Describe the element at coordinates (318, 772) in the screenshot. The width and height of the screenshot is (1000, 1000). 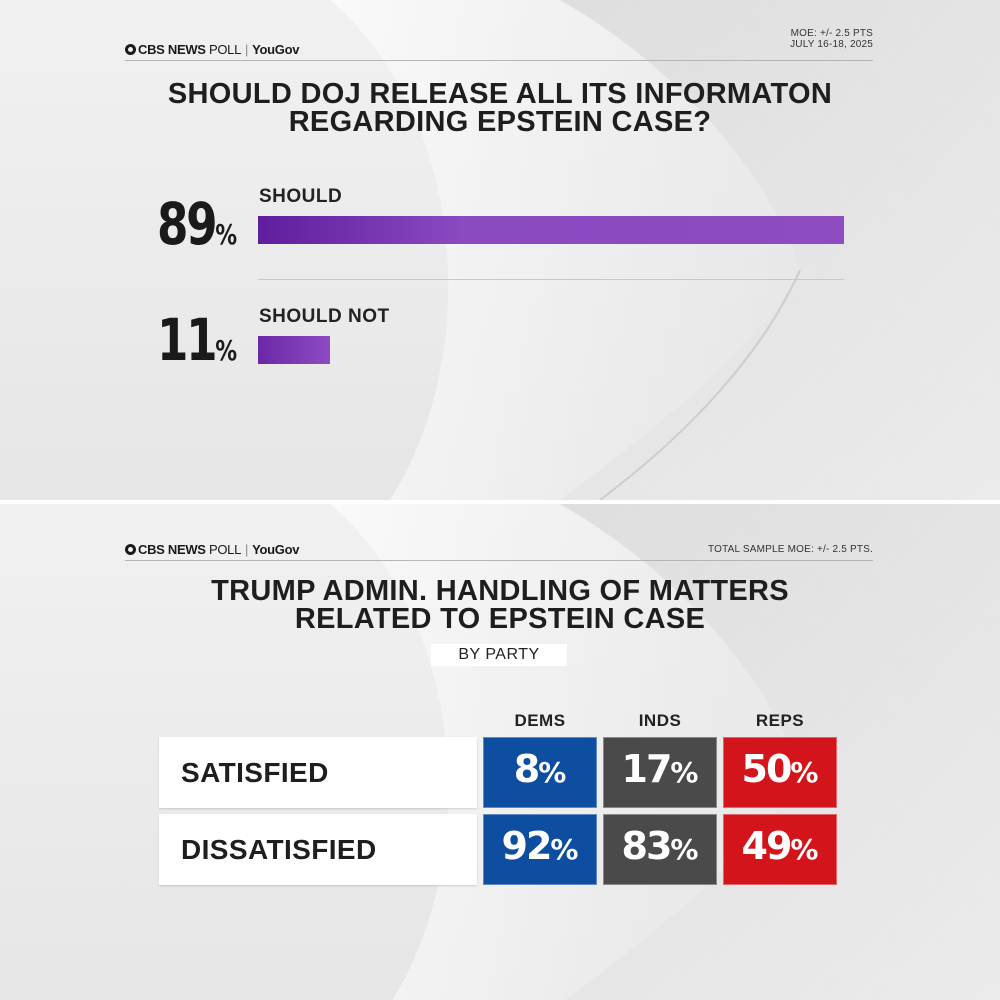
I see `row-label-satisfied: SATISFIED` at that location.